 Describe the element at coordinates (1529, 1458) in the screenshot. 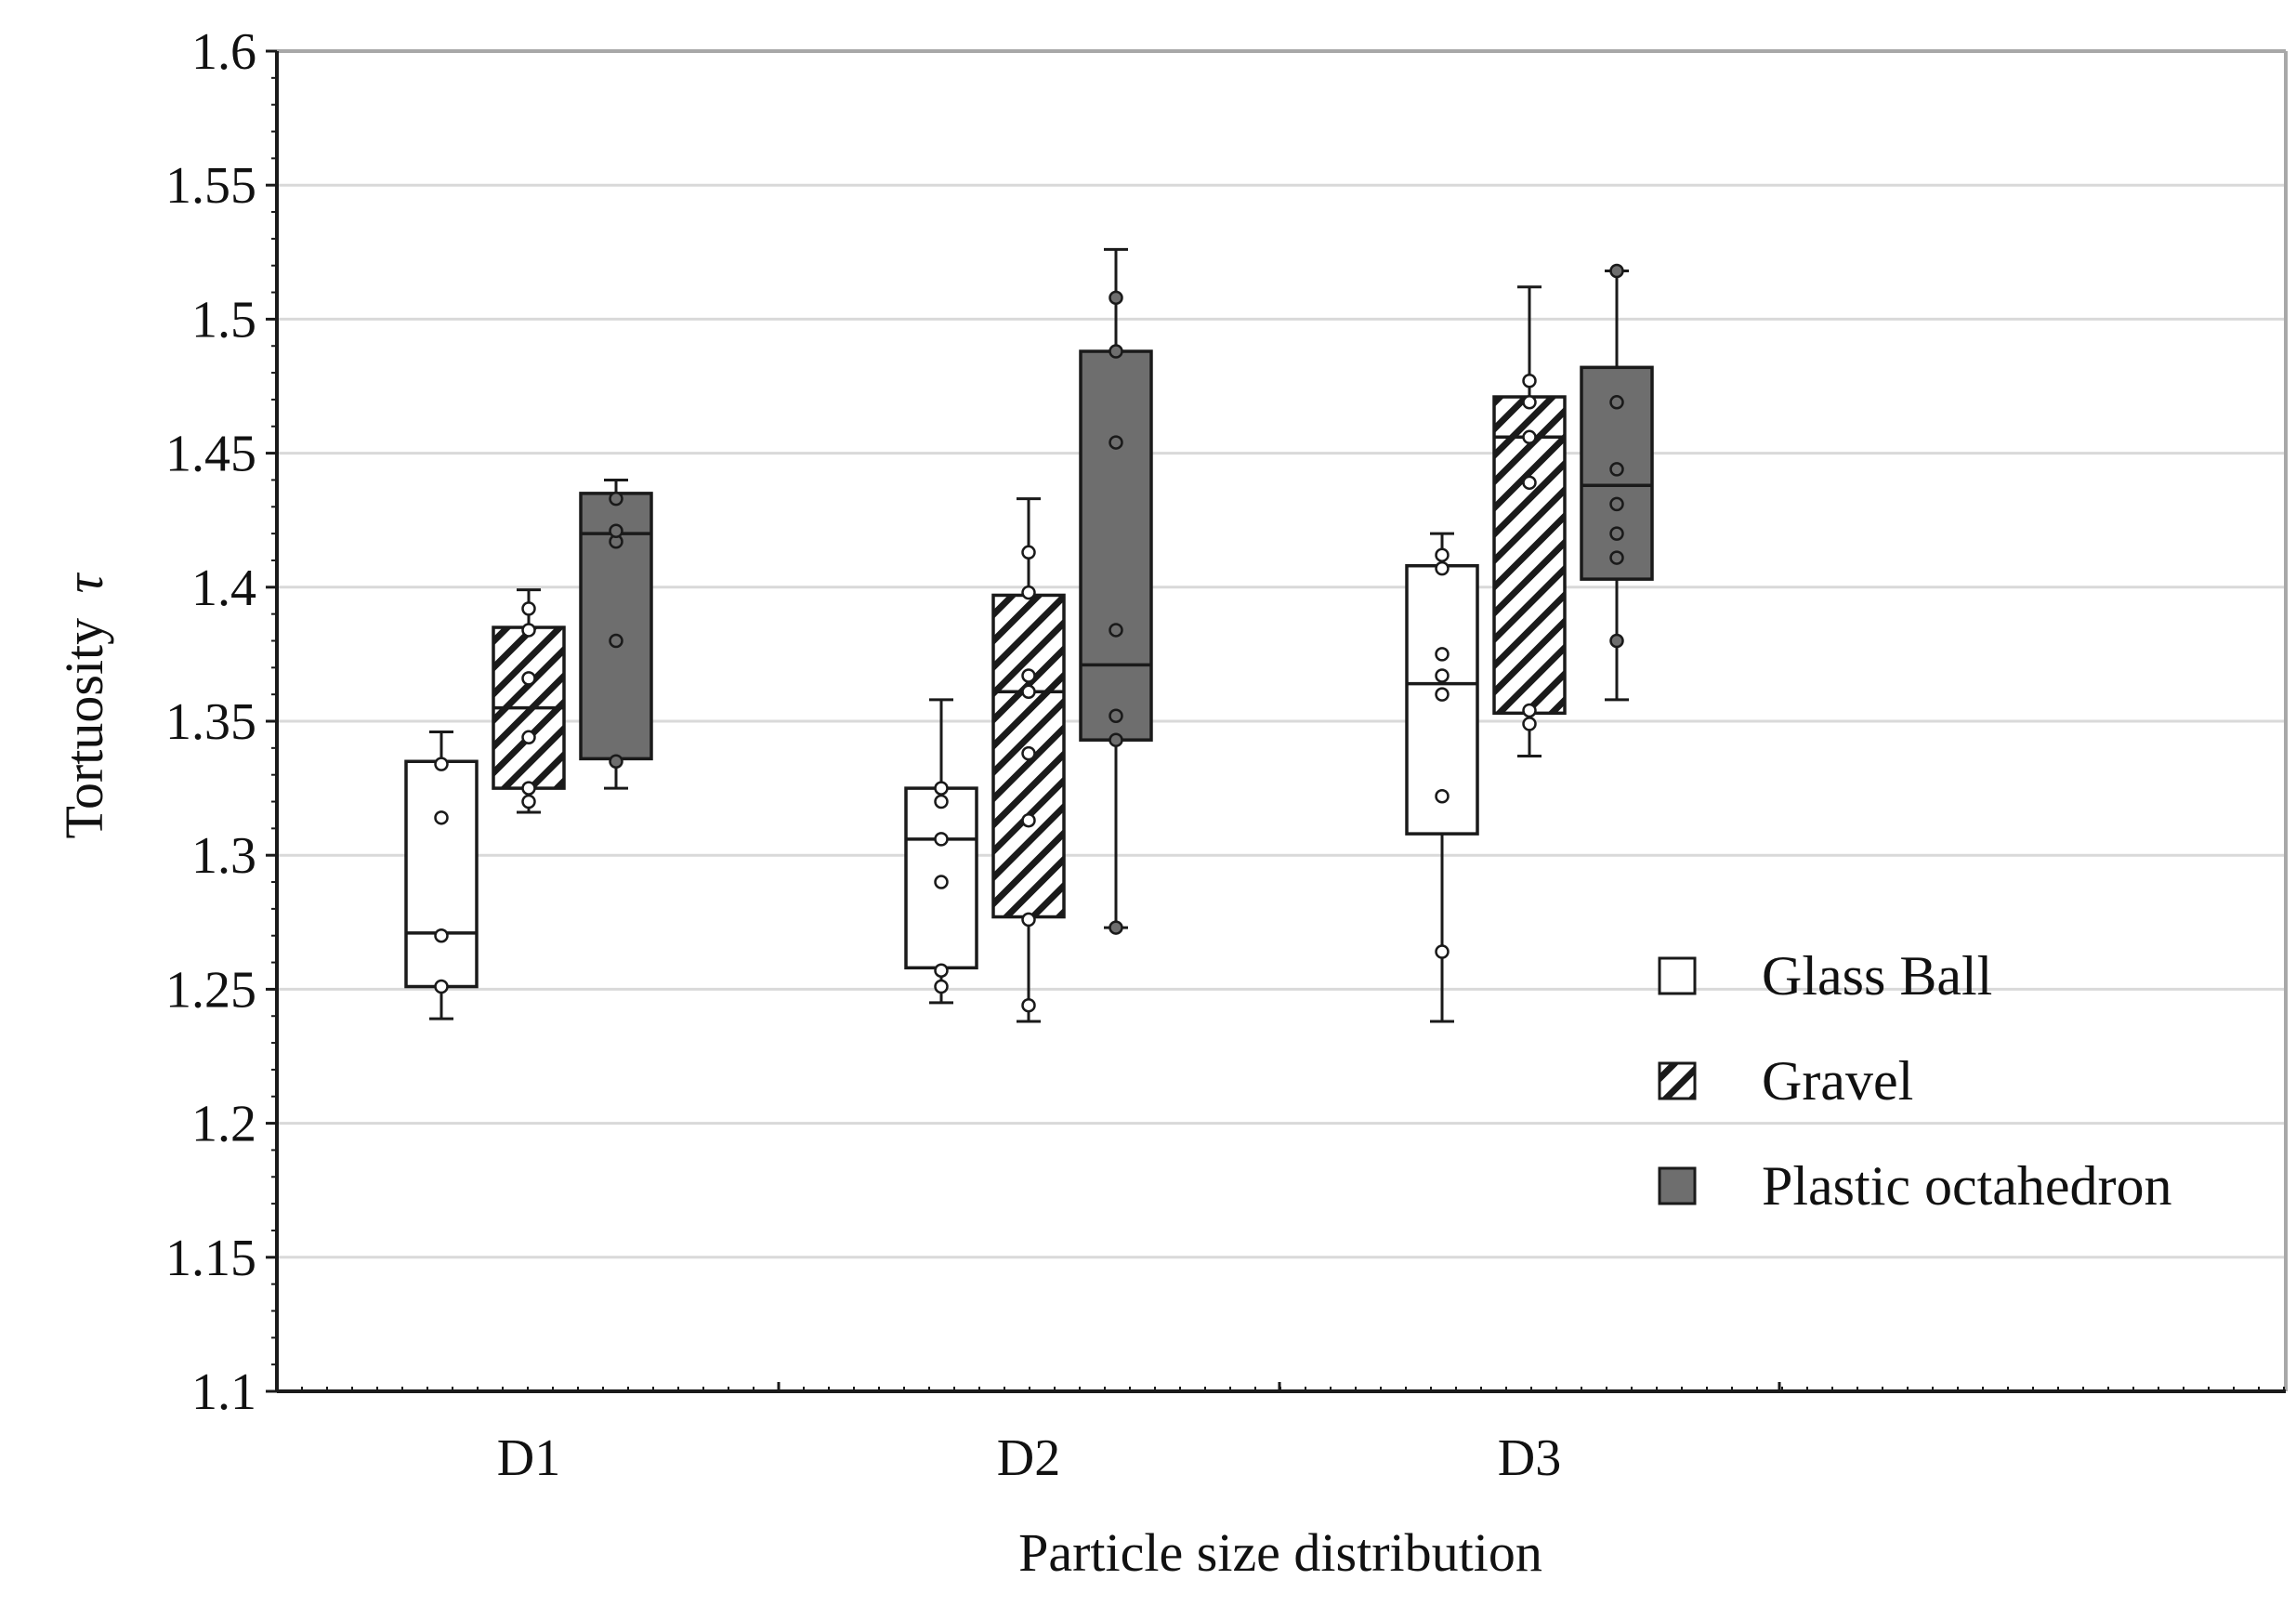

I see `x-tick-label: D3` at that location.